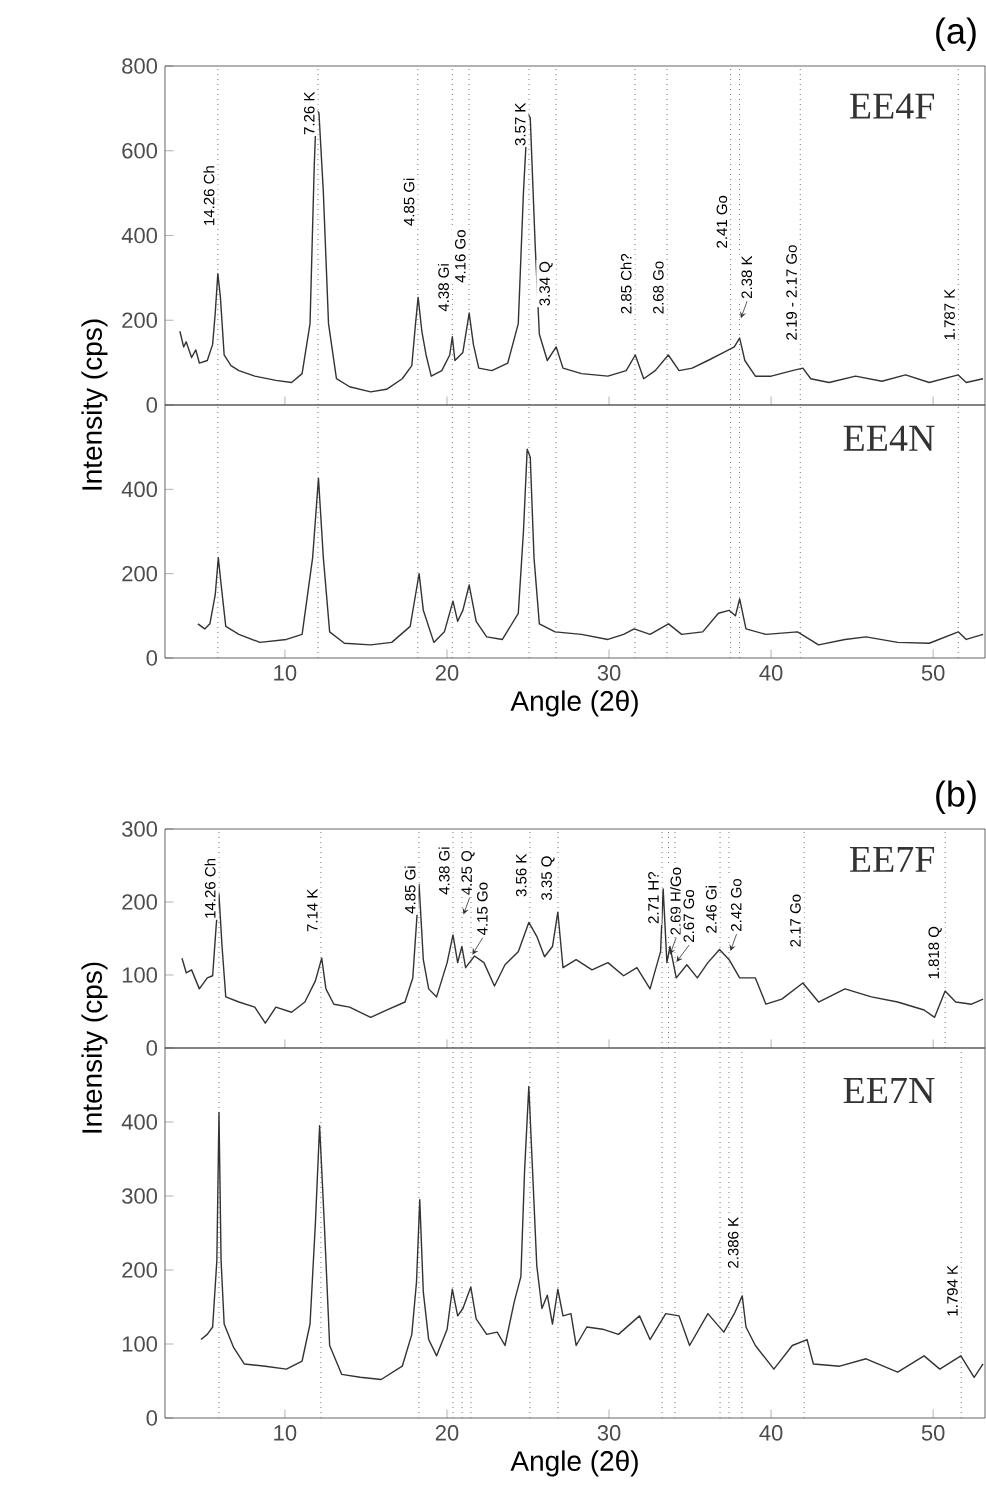 The image size is (986, 1511). Describe the element at coordinates (952, 1290) in the screenshot. I see `annotation: 1.794 K` at that location.